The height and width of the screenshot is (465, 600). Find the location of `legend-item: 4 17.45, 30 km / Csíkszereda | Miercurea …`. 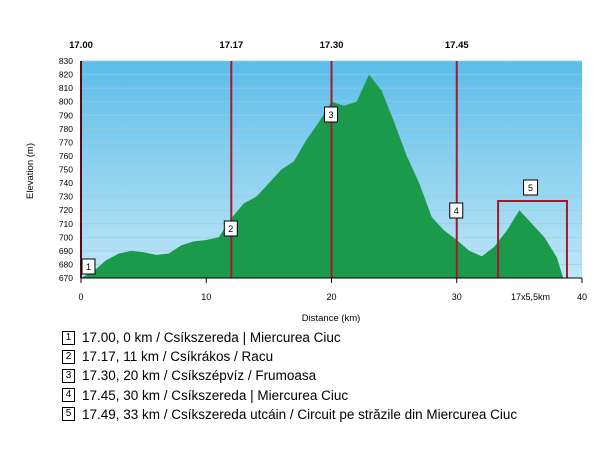

legend-item: 4 17.45, 30 km / Csíkszereda | Miercurea … is located at coordinates (327, 395).